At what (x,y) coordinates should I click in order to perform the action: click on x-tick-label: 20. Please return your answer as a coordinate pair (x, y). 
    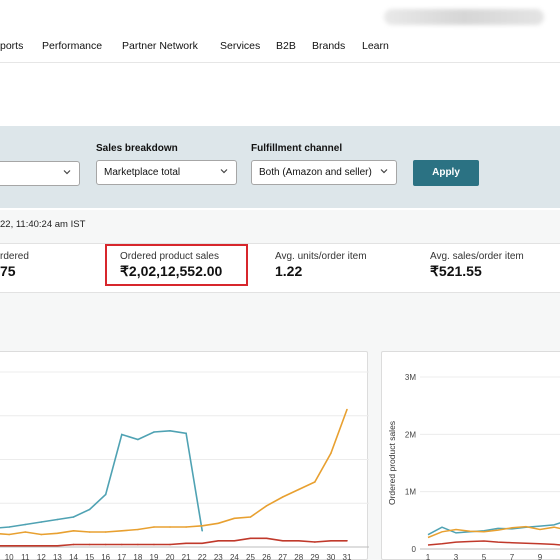
    Looking at the image, I should click on (170, 556).